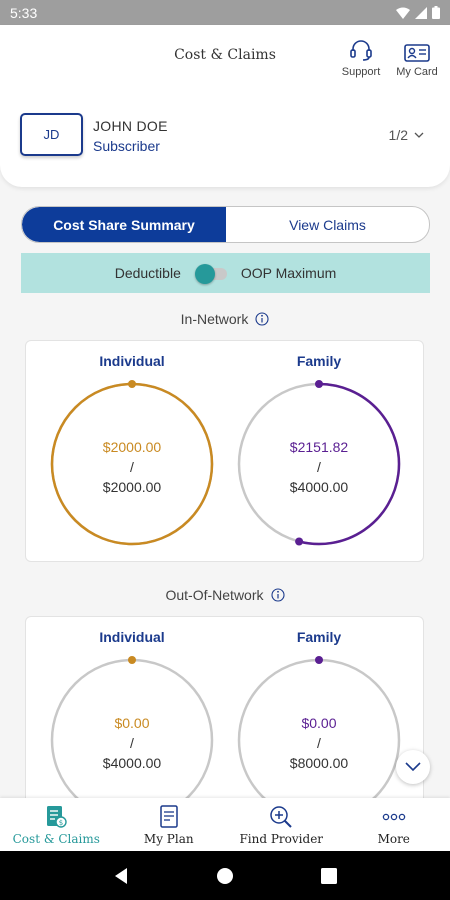  Describe the element at coordinates (349, 464) in the screenshot. I see `ring-progress` at that location.